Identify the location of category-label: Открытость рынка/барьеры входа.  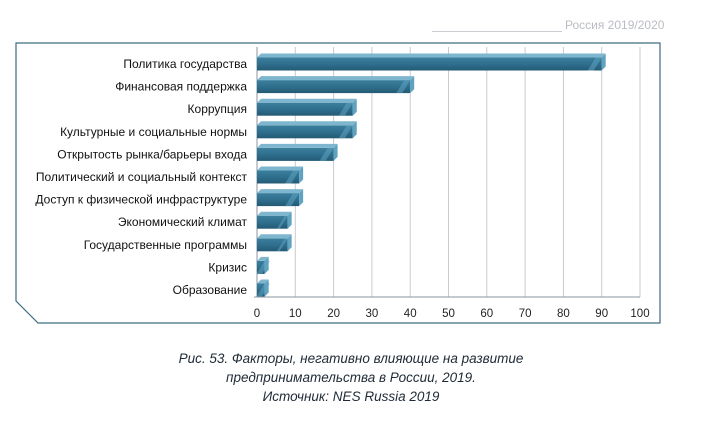
(152, 154).